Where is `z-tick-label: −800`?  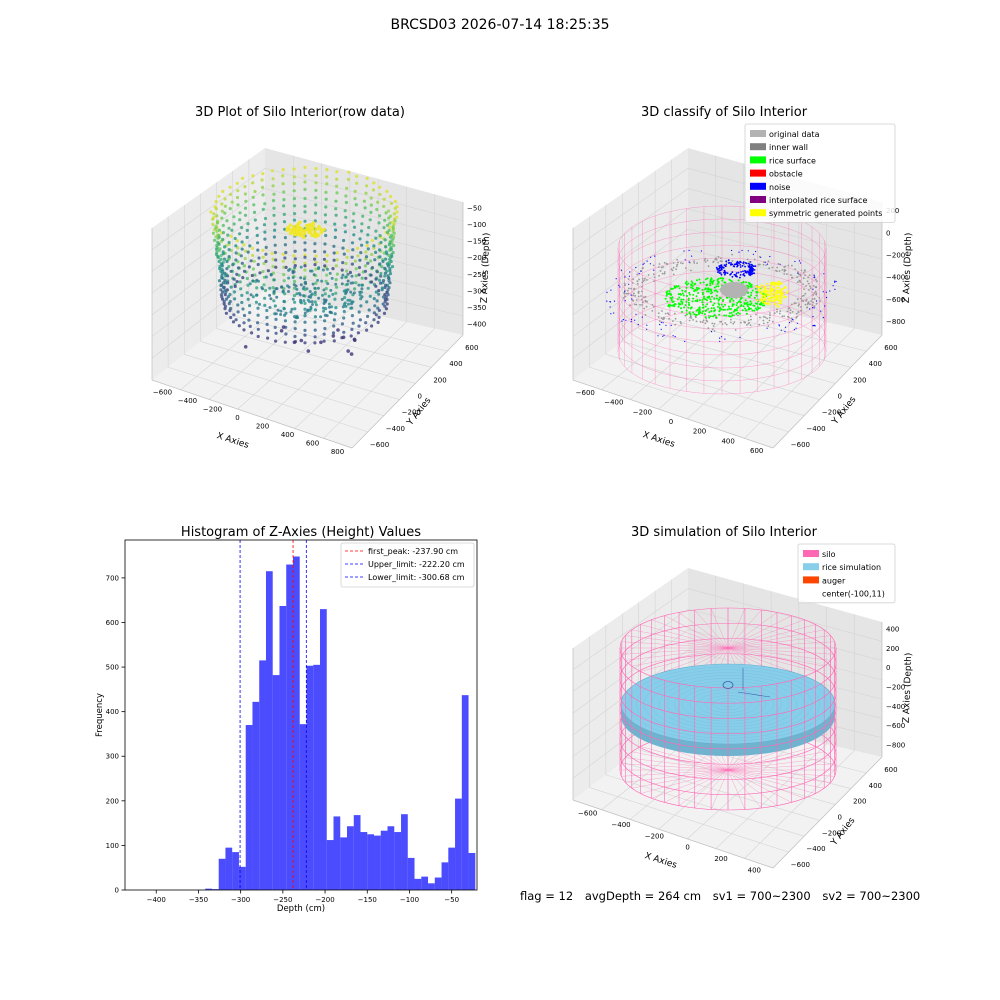 z-tick-label: −800 is located at coordinates (895, 322).